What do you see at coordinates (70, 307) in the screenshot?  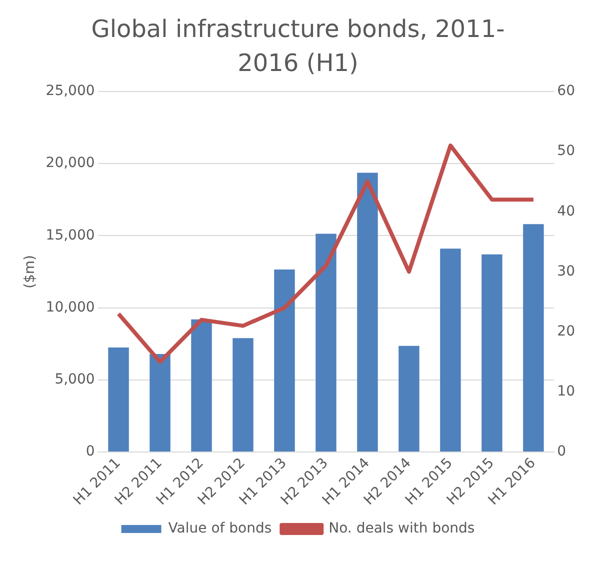 I see `y-tick-label: 10,000` at bounding box center [70, 307].